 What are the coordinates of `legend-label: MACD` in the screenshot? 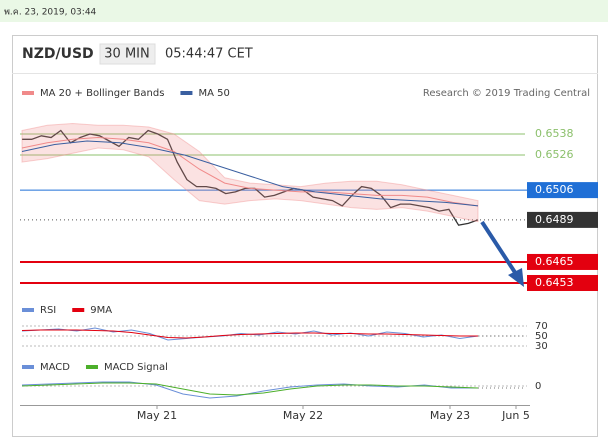 It's located at (55, 367).